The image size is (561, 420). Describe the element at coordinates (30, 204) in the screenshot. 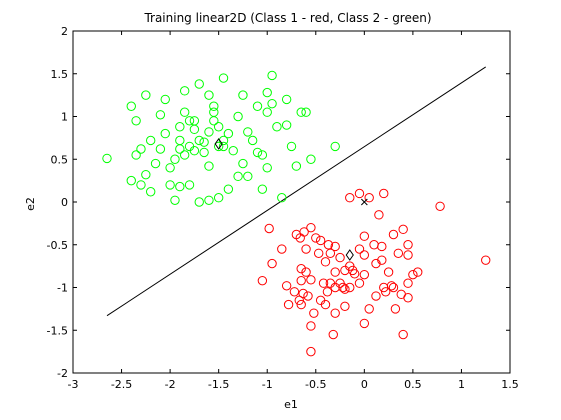

I see `y-axis-label: e2` at that location.